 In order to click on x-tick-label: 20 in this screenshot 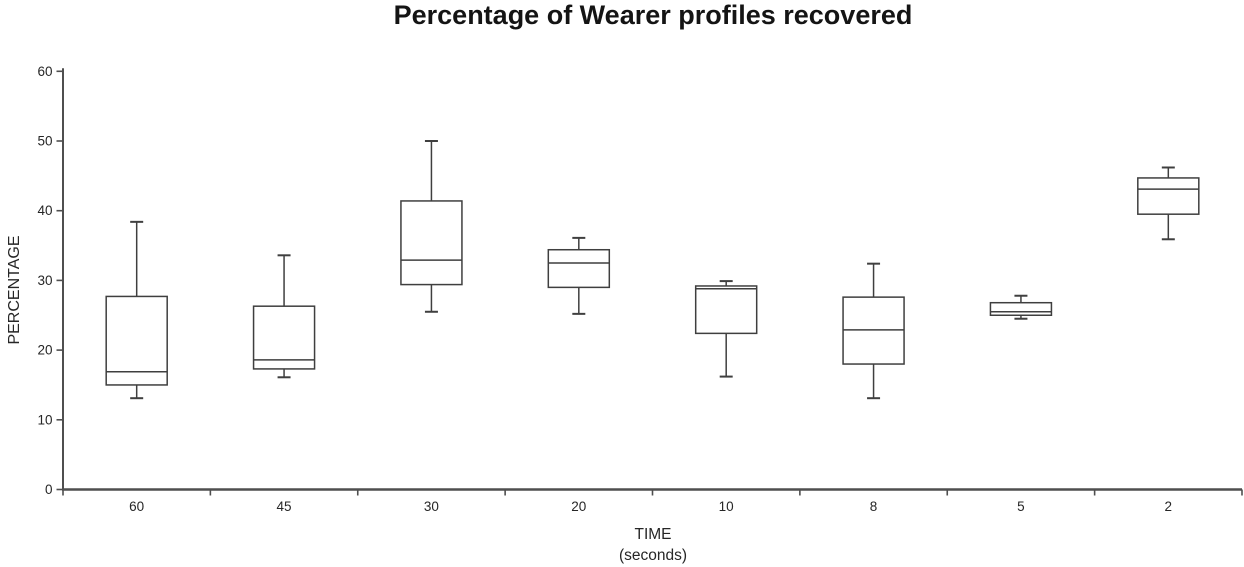, I will do `click(578, 506)`.